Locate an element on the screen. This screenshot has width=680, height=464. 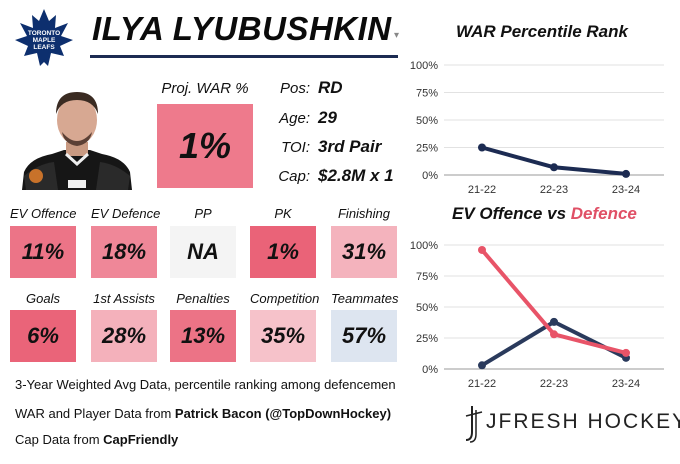
stat-pk-label: PK is located at coordinates (283, 213).